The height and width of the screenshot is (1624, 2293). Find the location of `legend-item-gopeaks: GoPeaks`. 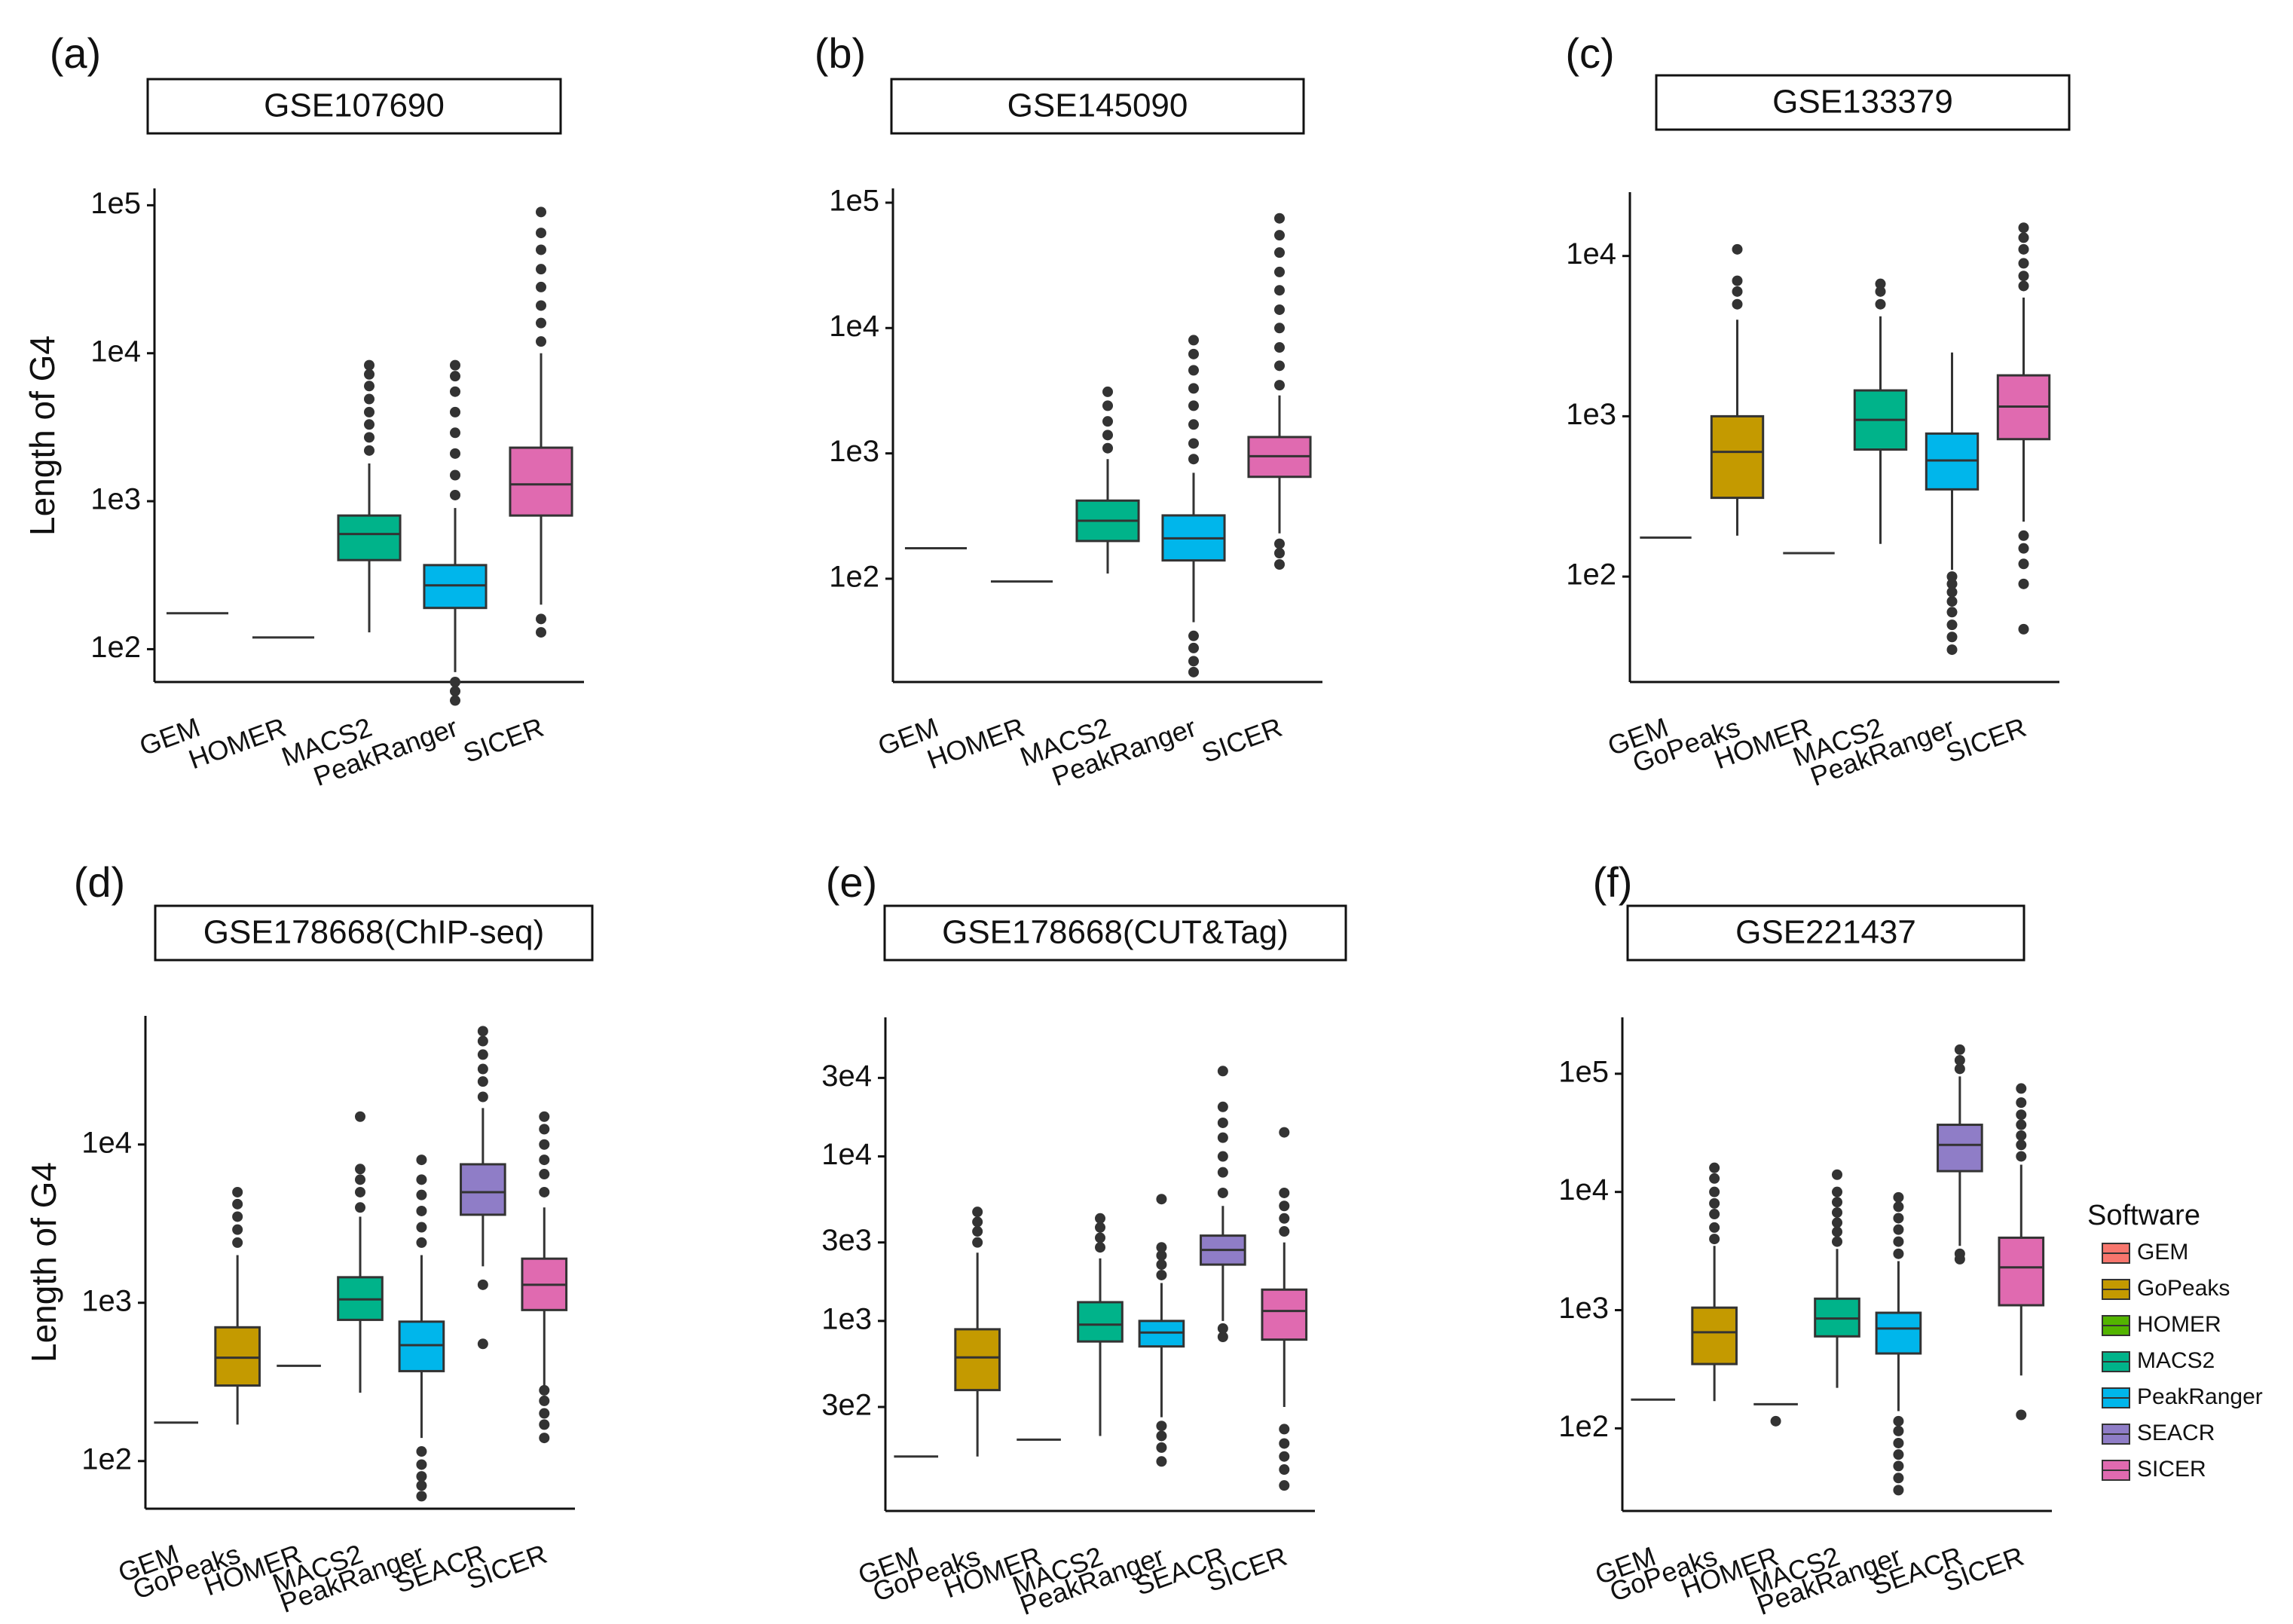

legend-item-gopeaks: GoPeaks is located at coordinates (2166, 1289).